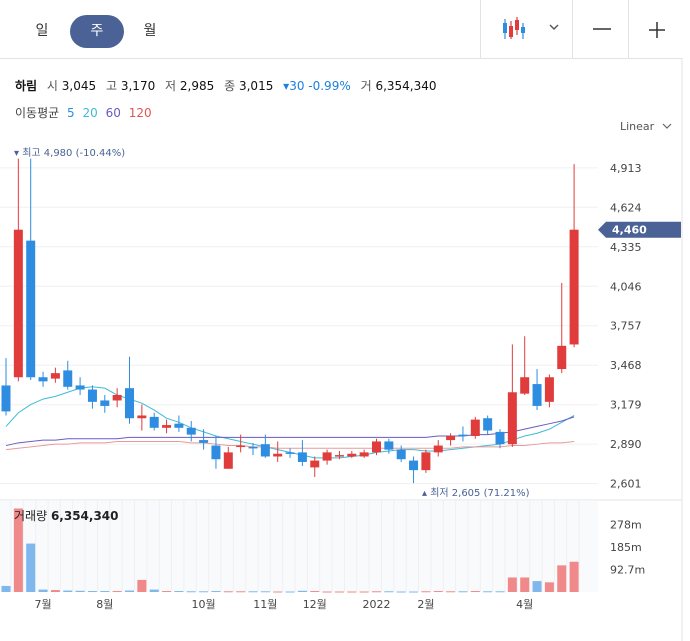 This screenshot has height=641, width=690. What do you see at coordinates (150, 31) in the screenshot?
I see `tab-month: 월` at bounding box center [150, 31].